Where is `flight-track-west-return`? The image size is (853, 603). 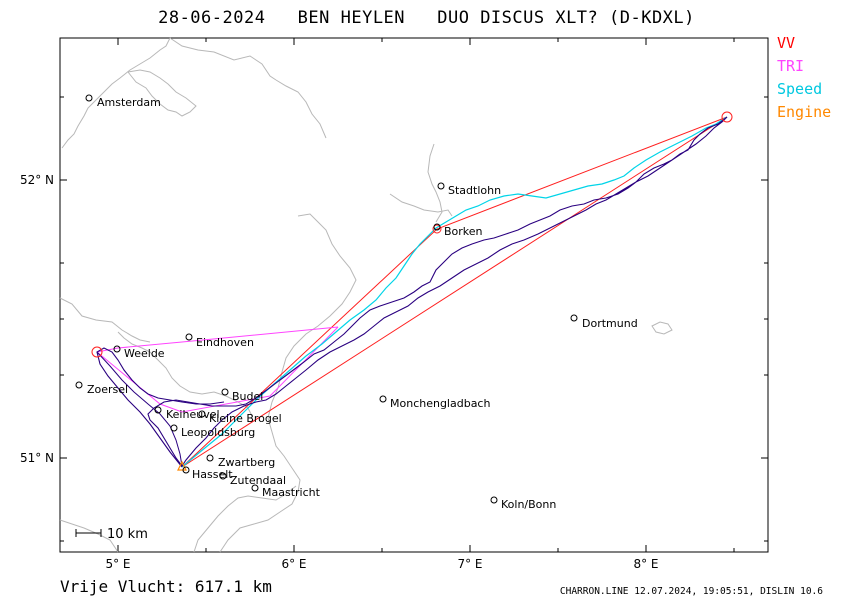 flight-track-west-return is located at coordinates (139, 409).